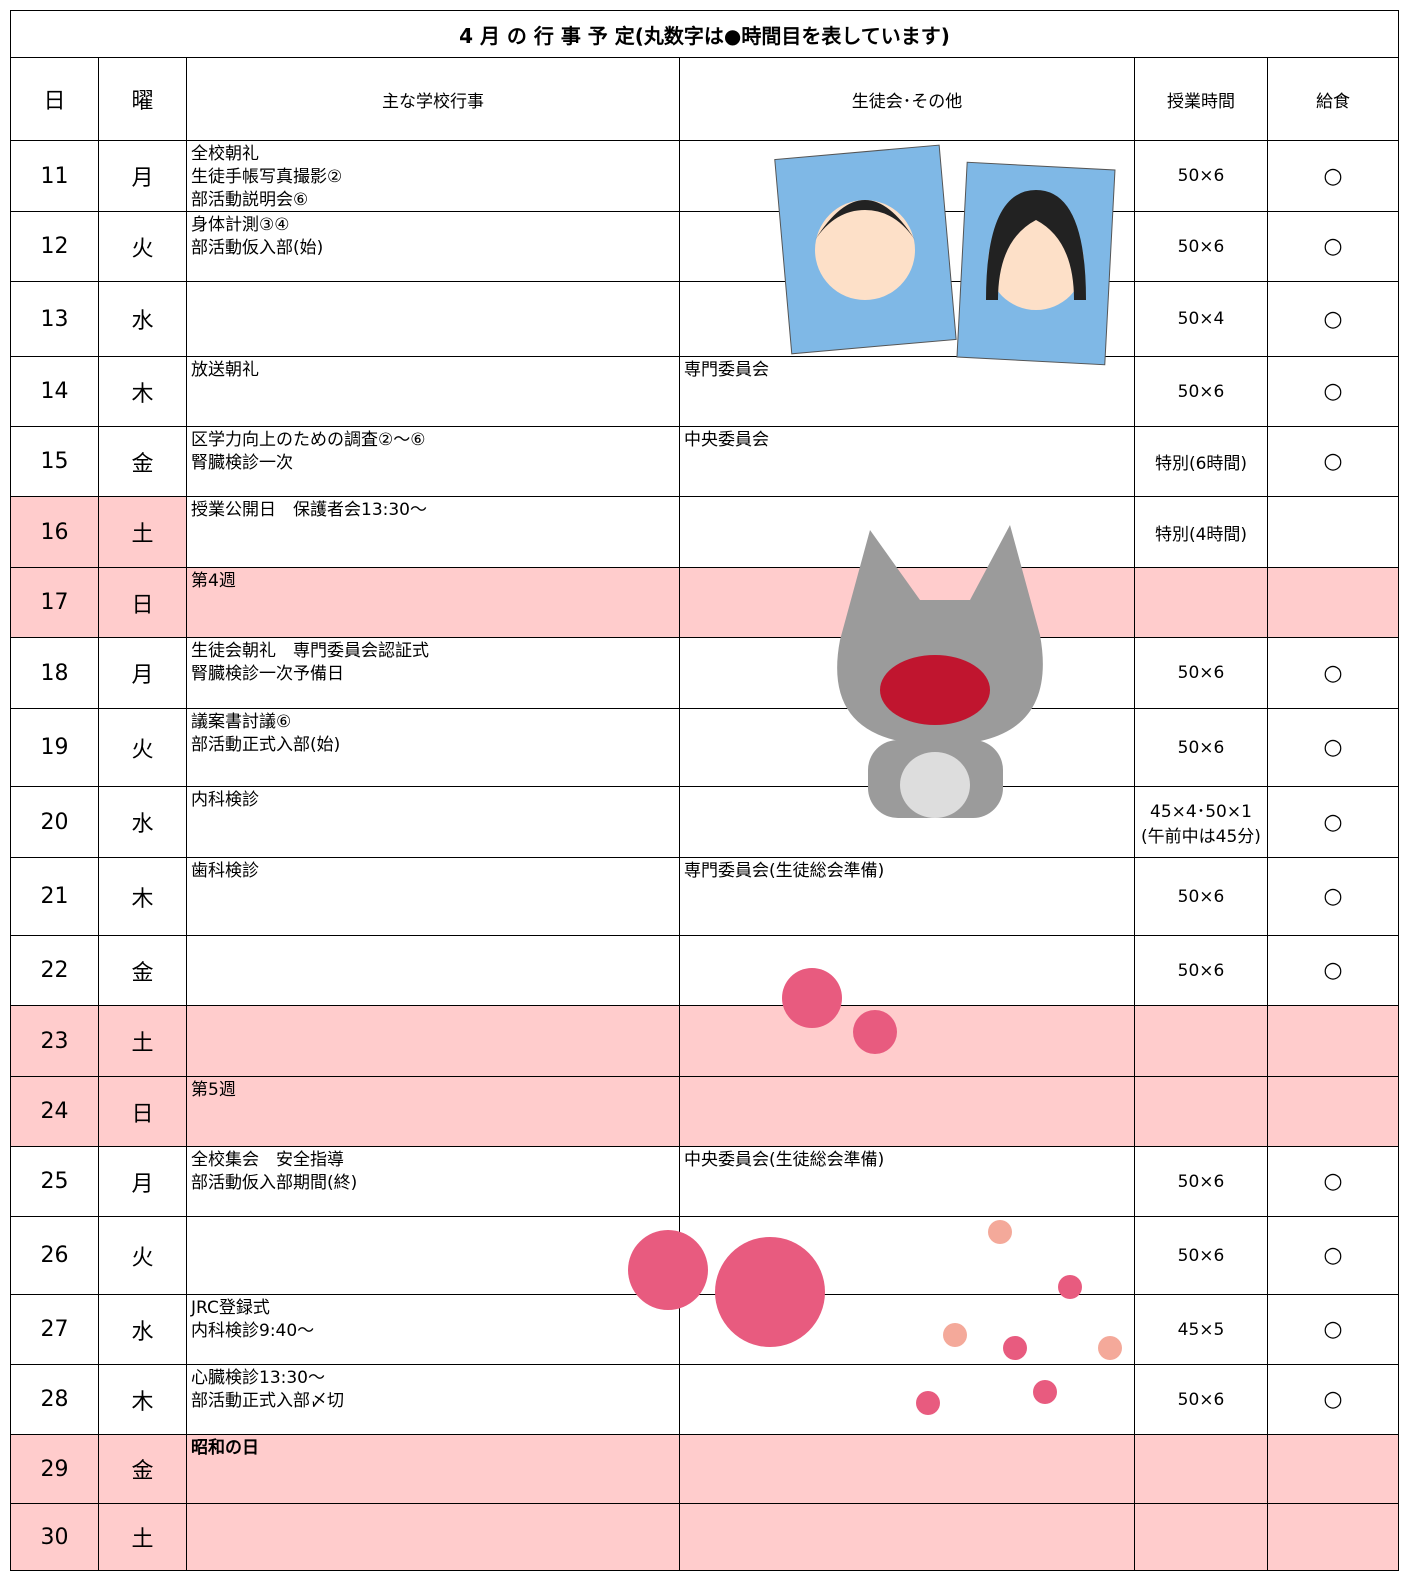 This screenshot has width=1402, height=1573. What do you see at coordinates (54, 602) in the screenshot?
I see `day-cell: 17` at bounding box center [54, 602].